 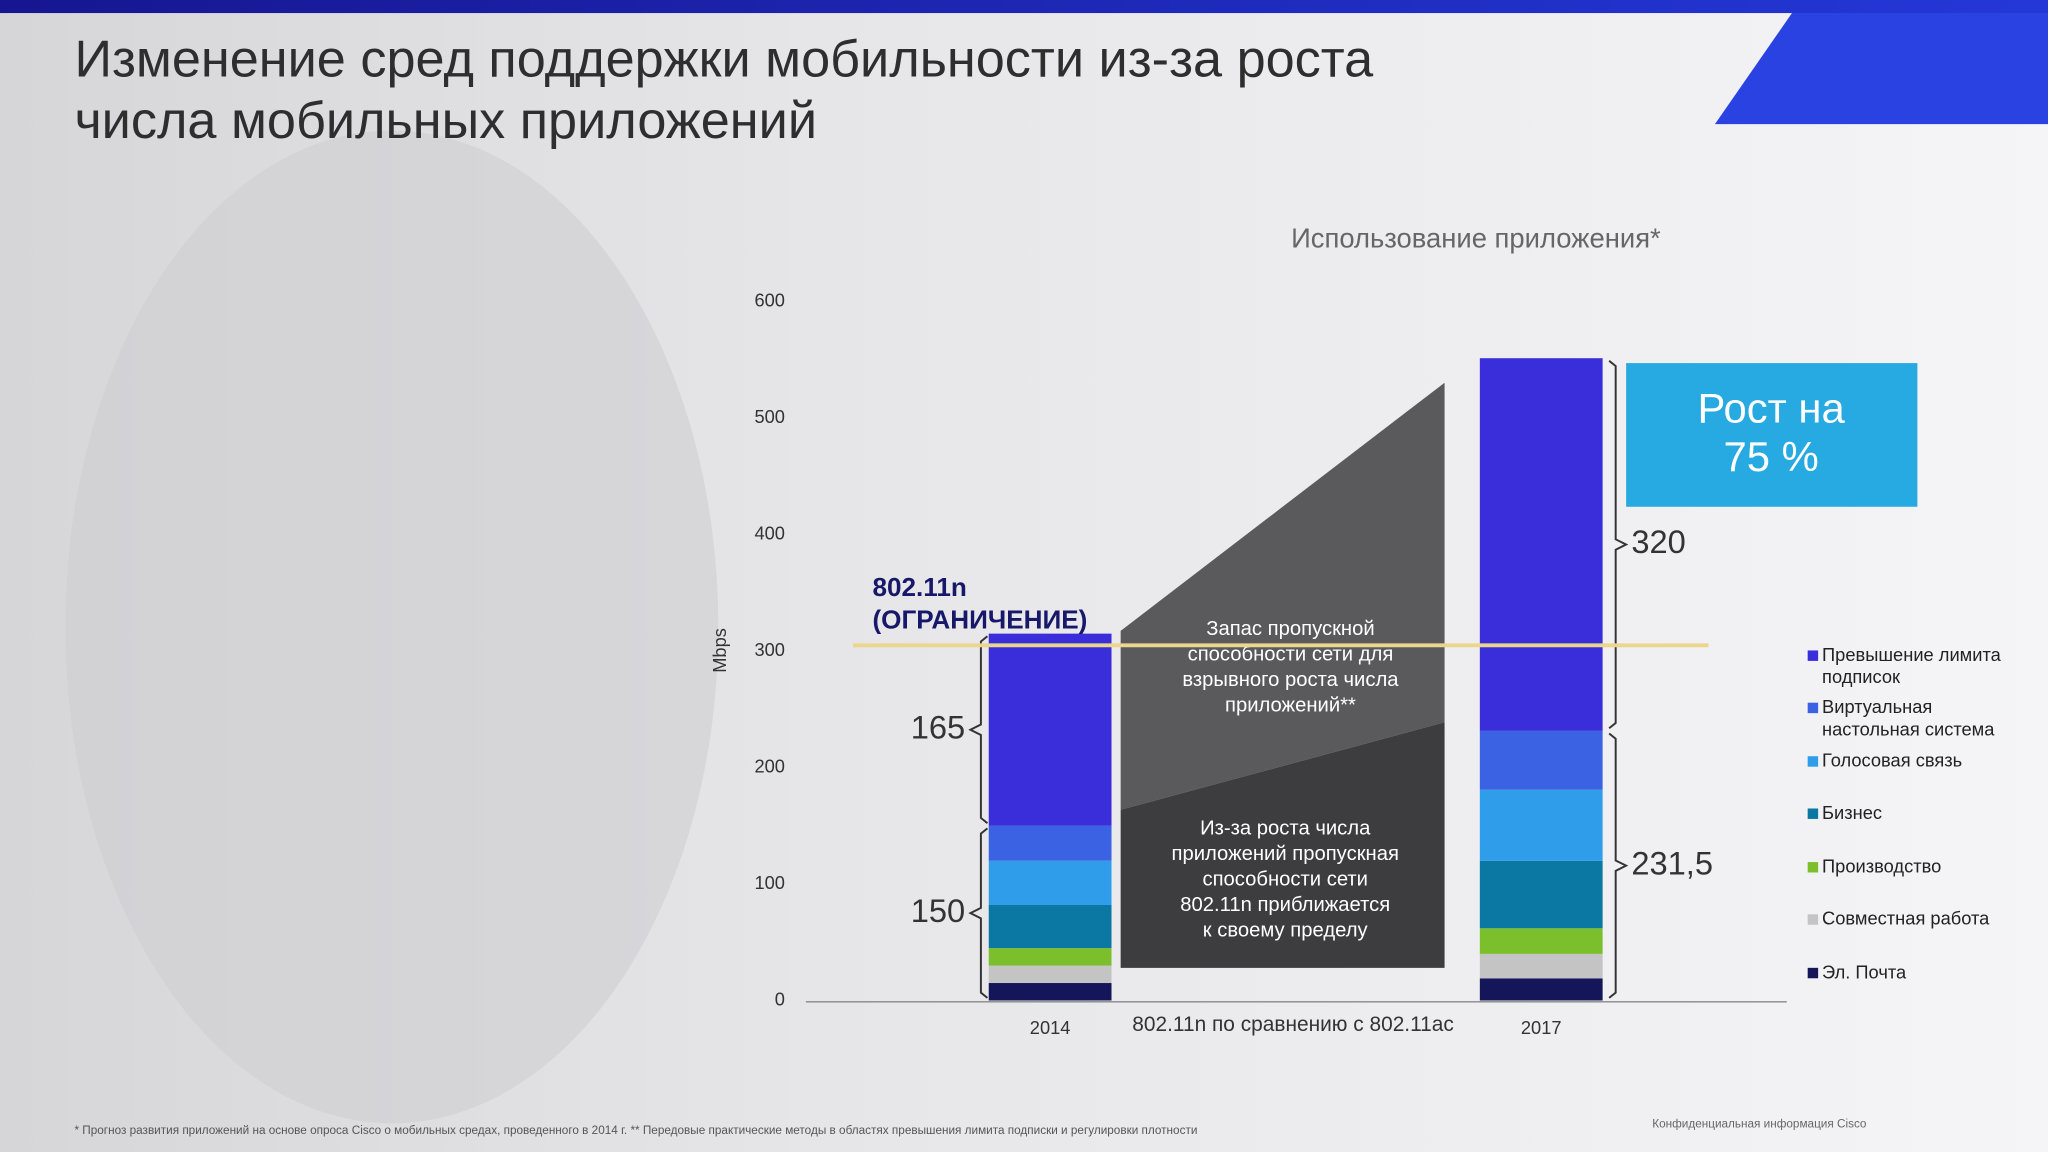 What do you see at coordinates (1290, 705) in the screenshot?
I see `headroom-text: приложений**` at bounding box center [1290, 705].